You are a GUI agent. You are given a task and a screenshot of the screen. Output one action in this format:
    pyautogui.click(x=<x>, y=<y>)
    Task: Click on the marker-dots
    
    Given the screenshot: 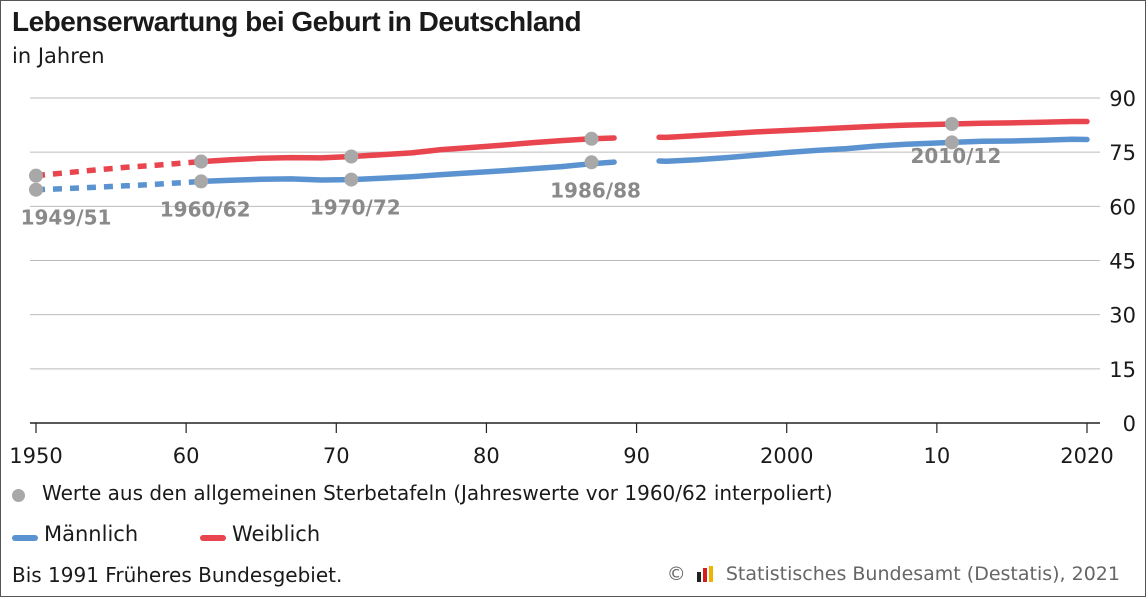 What is the action you would take?
    pyautogui.click(x=494, y=157)
    